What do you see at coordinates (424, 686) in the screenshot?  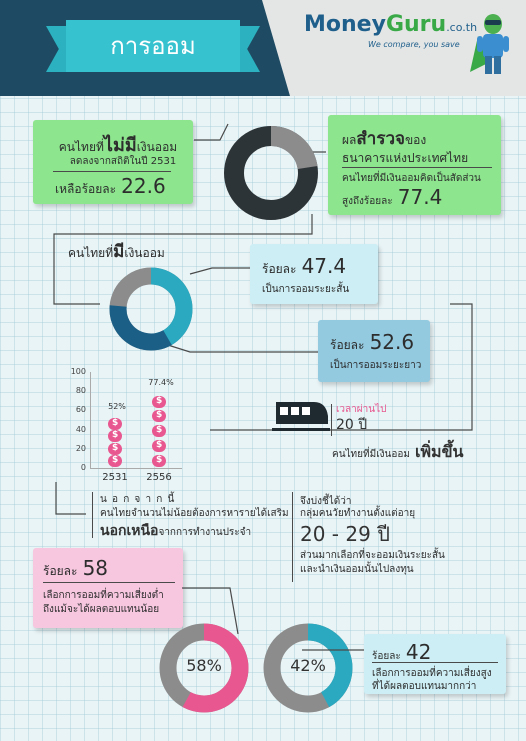 I see `high-risk-desc-2: ที่ได้ผลตอบแทนมากกว่า` at bounding box center [424, 686].